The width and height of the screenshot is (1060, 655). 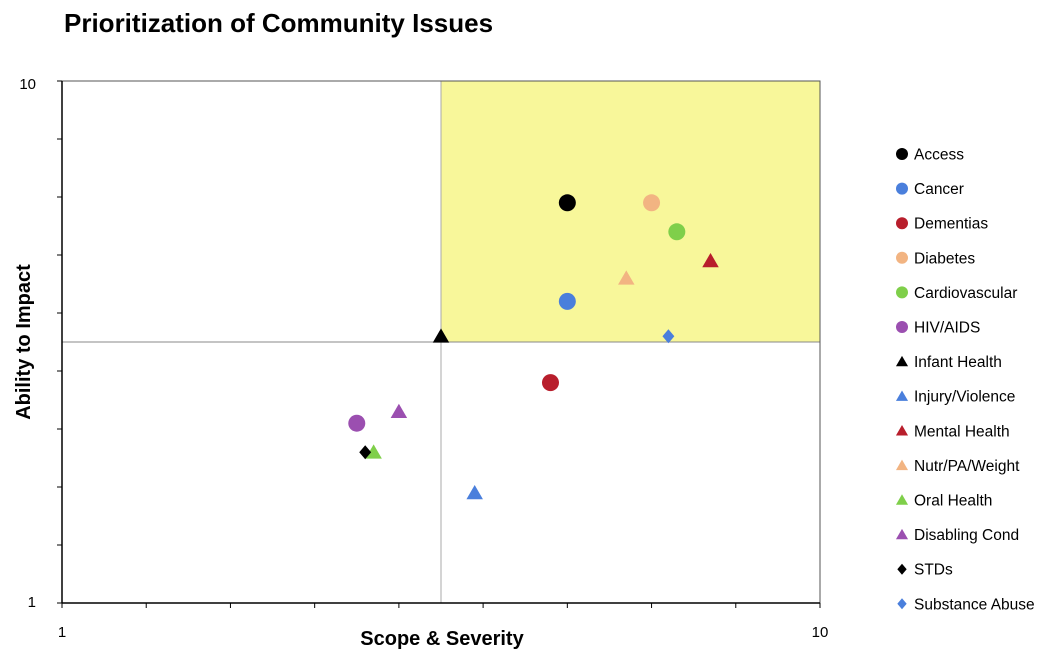 I want to click on legend-label-hiv-aids: HIV/AIDS, so click(x=947, y=328).